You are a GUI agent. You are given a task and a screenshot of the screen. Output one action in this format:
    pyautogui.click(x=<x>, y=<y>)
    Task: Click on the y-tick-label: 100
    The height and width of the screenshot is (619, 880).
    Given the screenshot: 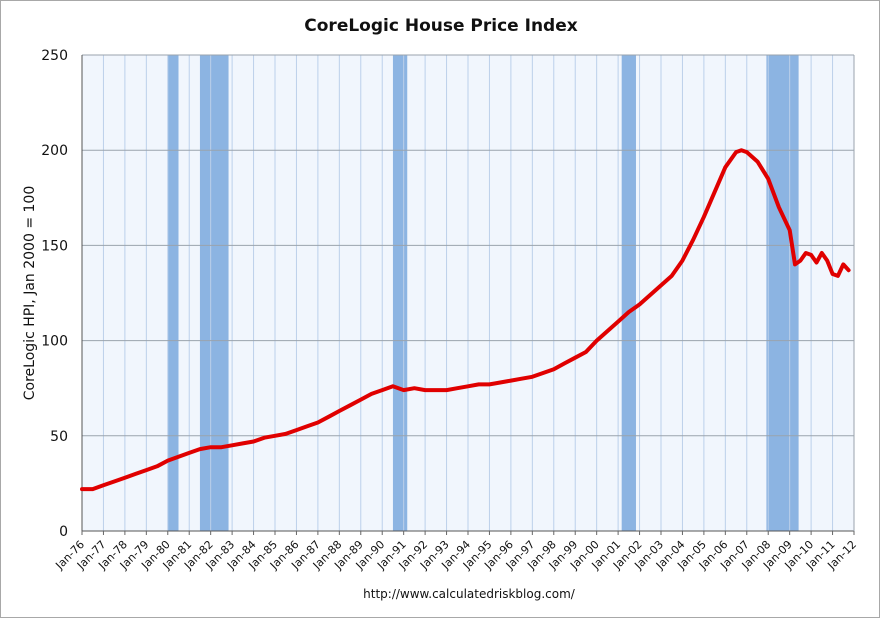 What is the action you would take?
    pyautogui.click(x=54, y=342)
    